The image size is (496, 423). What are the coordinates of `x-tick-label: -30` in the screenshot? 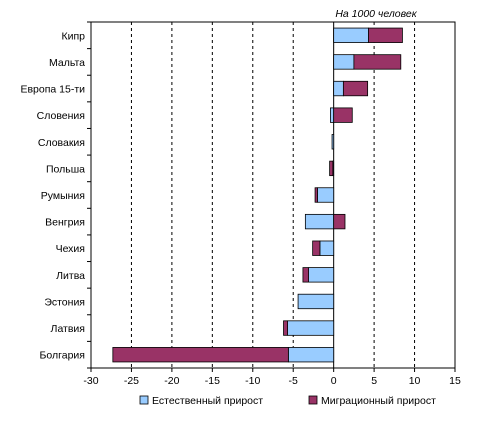 It's located at (90, 381).